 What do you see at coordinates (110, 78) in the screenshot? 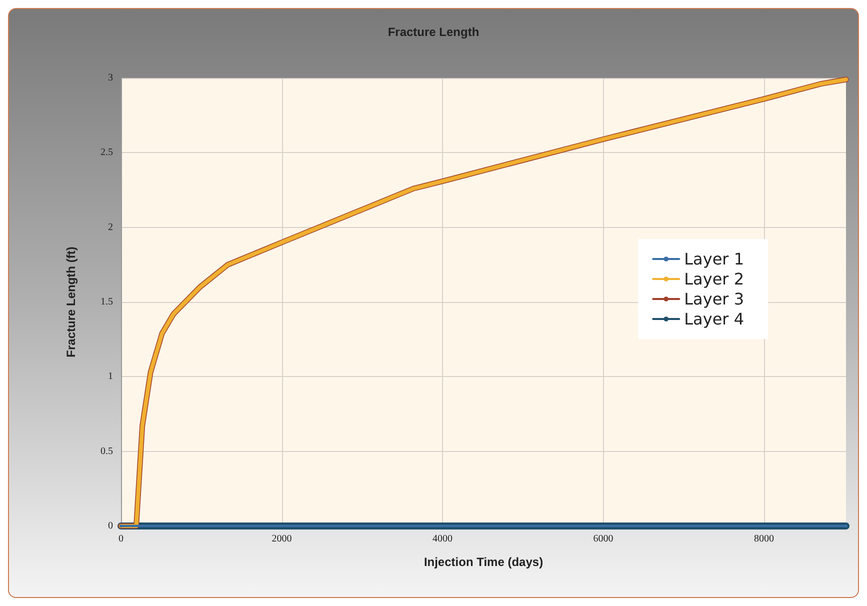
I see `y-tick-label: 3` at bounding box center [110, 78].